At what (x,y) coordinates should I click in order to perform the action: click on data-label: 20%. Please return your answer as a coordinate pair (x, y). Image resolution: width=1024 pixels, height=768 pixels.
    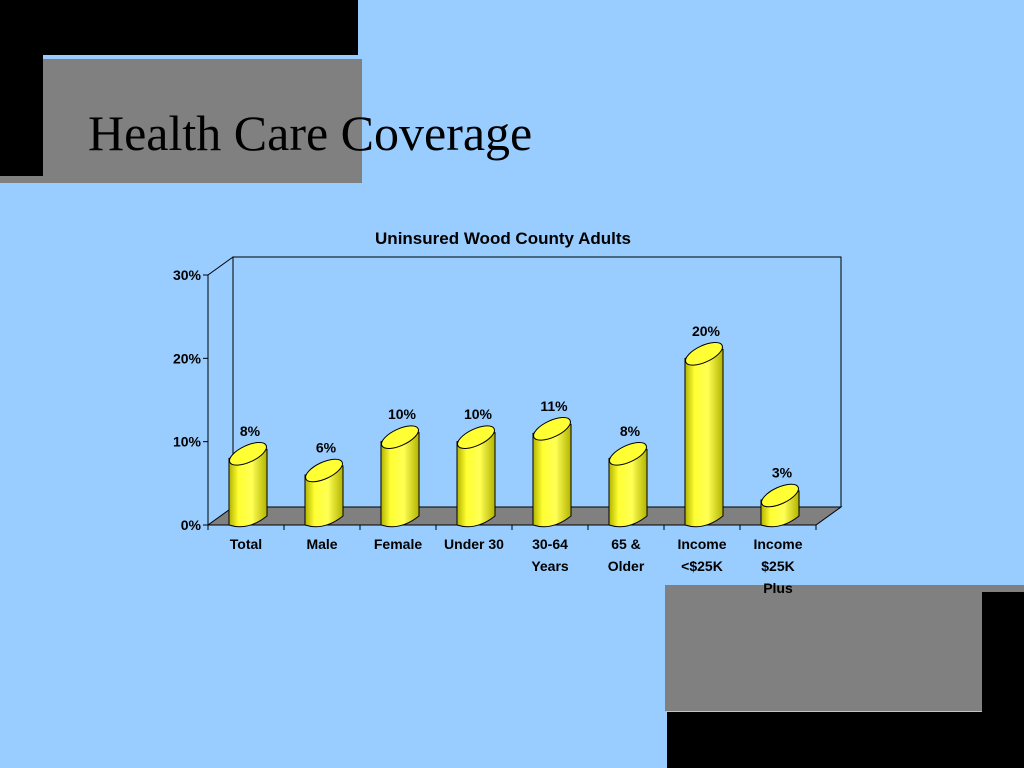
    Looking at the image, I should click on (706, 331).